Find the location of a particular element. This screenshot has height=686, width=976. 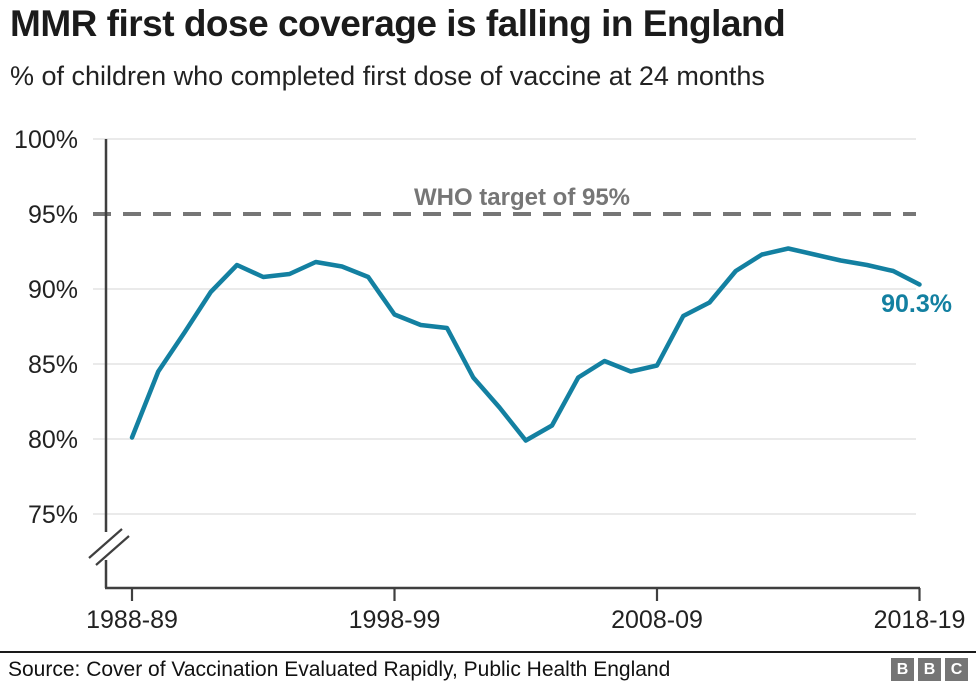

bbc-logo: B B C is located at coordinates (929, 669).